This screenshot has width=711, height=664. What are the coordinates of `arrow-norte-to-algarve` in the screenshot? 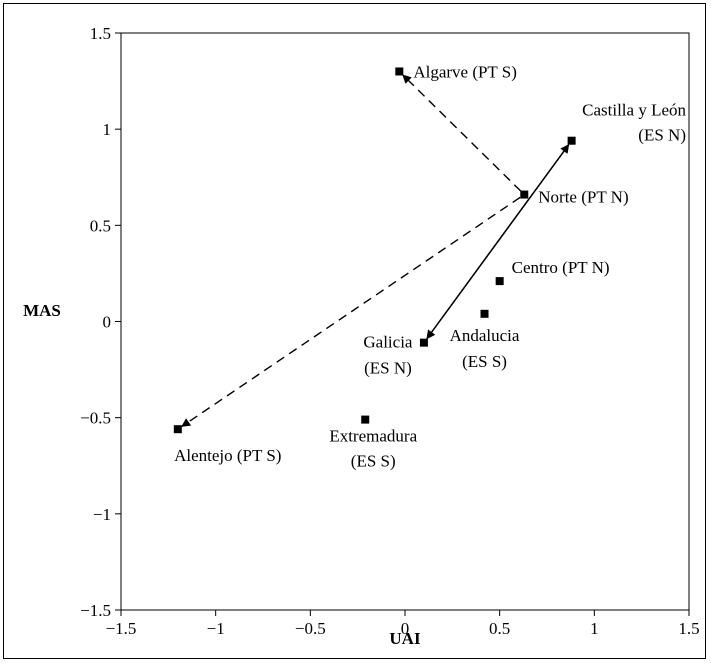 It's located at (462, 133).